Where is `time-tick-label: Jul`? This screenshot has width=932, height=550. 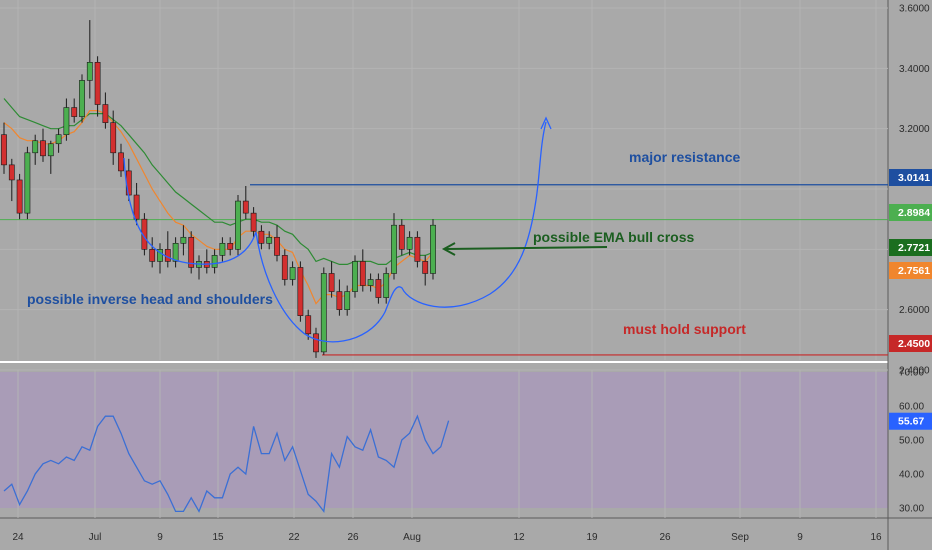 time-tick-label: Jul is located at coordinates (95, 537).